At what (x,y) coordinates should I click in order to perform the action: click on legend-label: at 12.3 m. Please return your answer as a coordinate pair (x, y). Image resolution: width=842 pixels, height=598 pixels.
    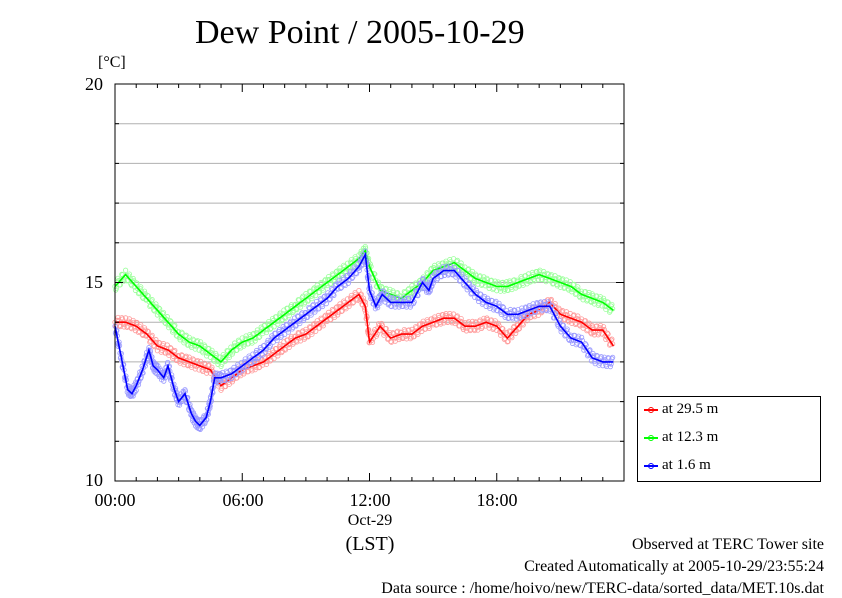
    Looking at the image, I should click on (690, 437).